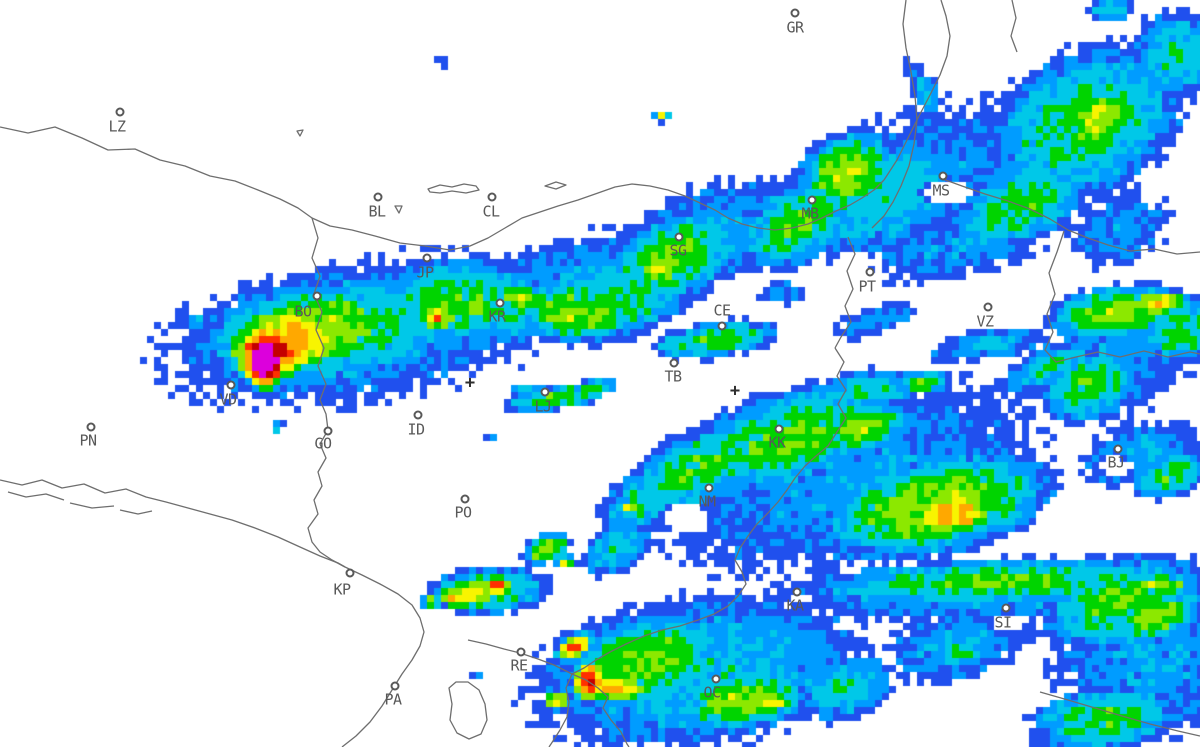  What do you see at coordinates (395, 686) in the screenshot?
I see `station-circle-PA` at bounding box center [395, 686].